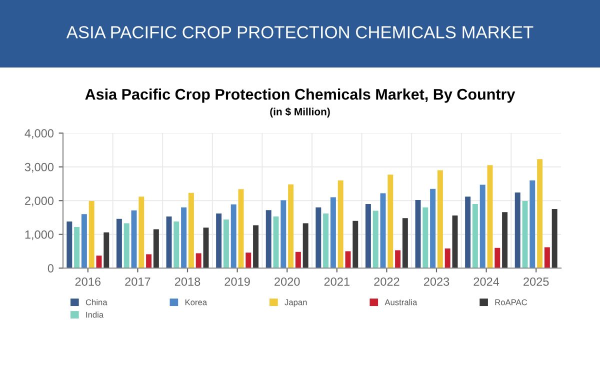 The image size is (600, 375). What do you see at coordinates (237, 281) in the screenshot?
I see `x-tick-label: 2019` at bounding box center [237, 281].